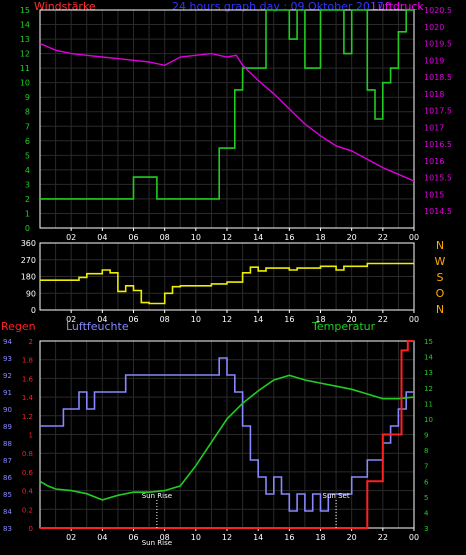 The image size is (466, 555). What do you see at coordinates (157, 543) in the screenshot?
I see `sunrise-axis-label: Sun Rise` at bounding box center [157, 543].